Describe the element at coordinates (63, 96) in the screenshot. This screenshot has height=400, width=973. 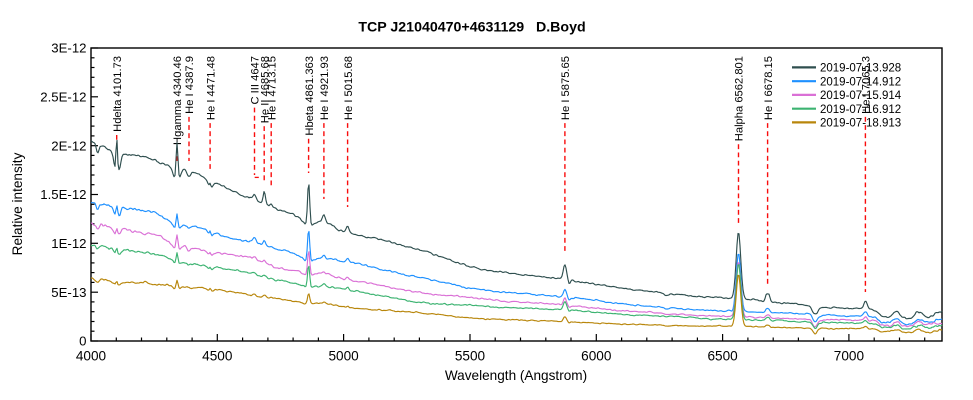
I see `svg-text: 2.5E-12` at that location.